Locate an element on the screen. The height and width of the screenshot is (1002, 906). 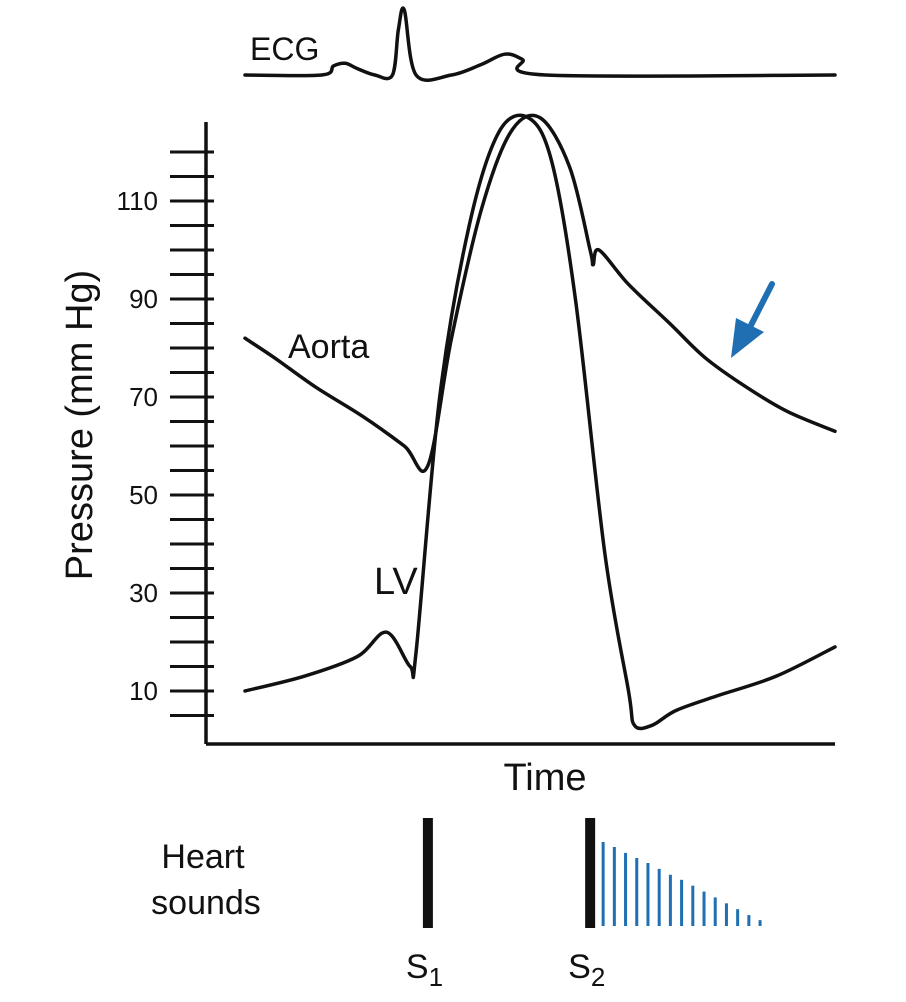
lv-label: LV is located at coordinates (396, 582).